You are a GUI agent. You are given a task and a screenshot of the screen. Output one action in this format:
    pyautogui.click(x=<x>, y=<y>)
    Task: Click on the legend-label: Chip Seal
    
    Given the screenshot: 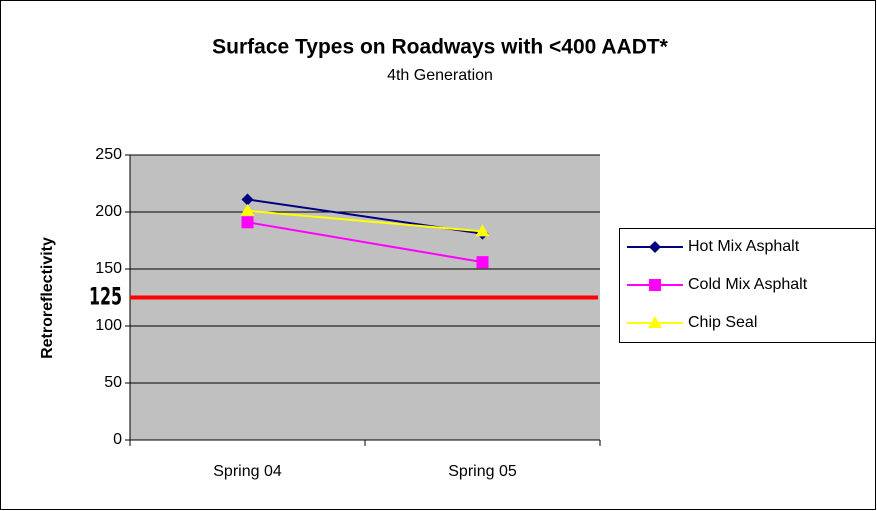 What is the action you would take?
    pyautogui.click(x=722, y=322)
    